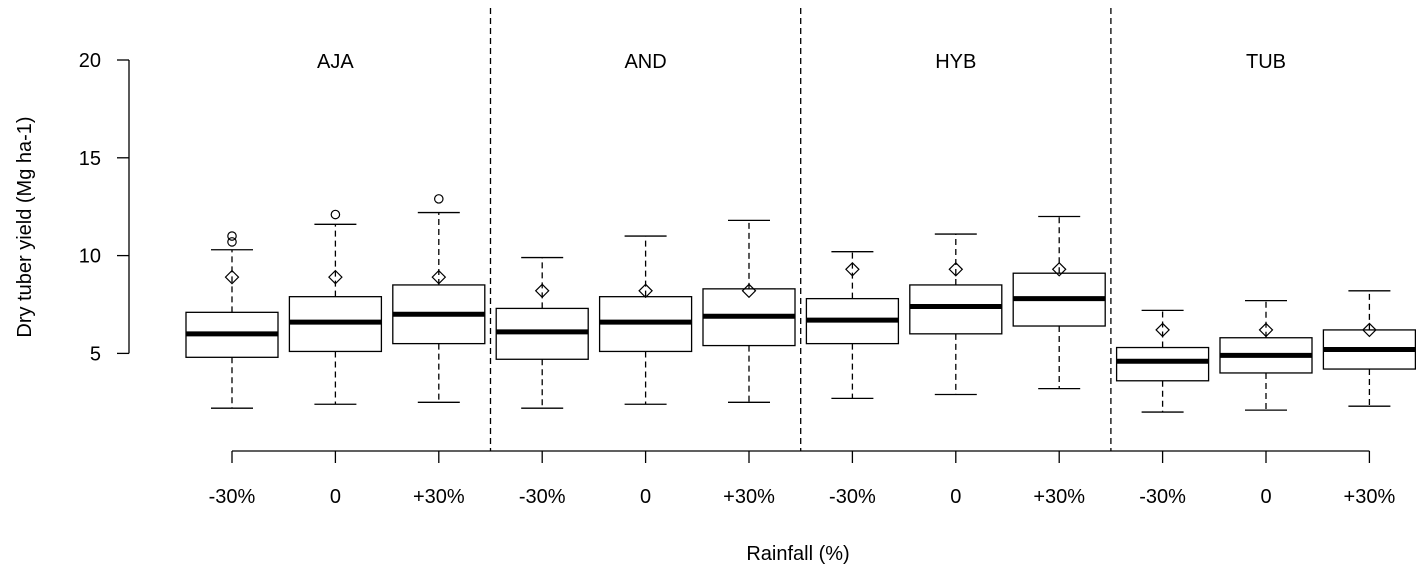 The height and width of the screenshot is (571, 1416). I want to click on box-AJA-+30%, so click(439, 298).